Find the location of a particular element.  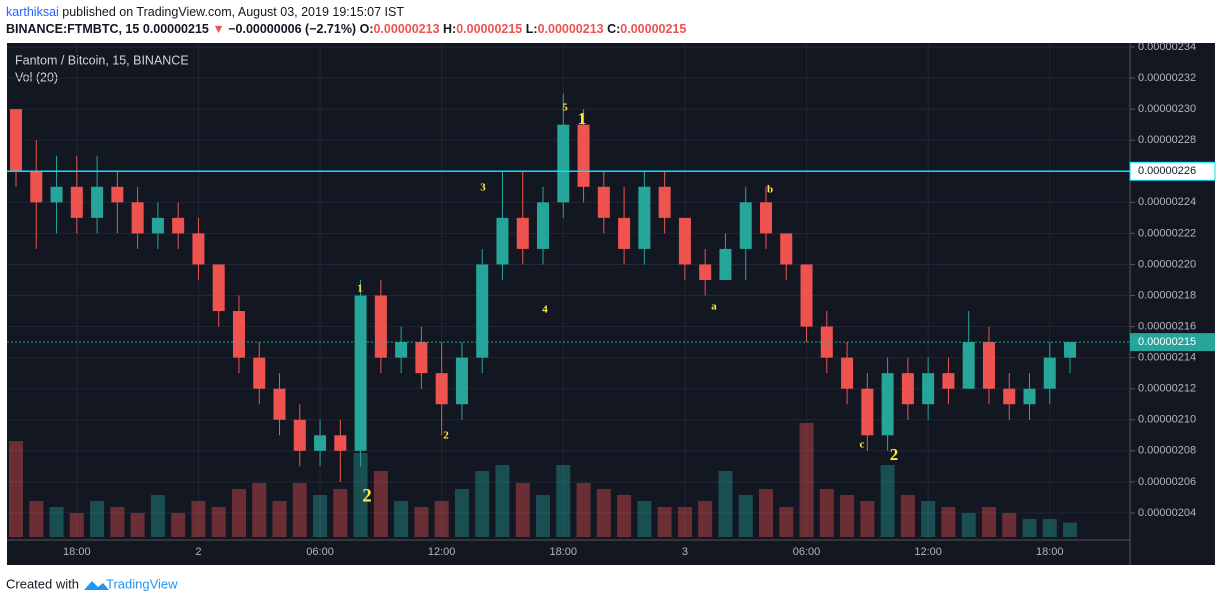

y-tick-label: 0.00000232 is located at coordinates (1167, 78).